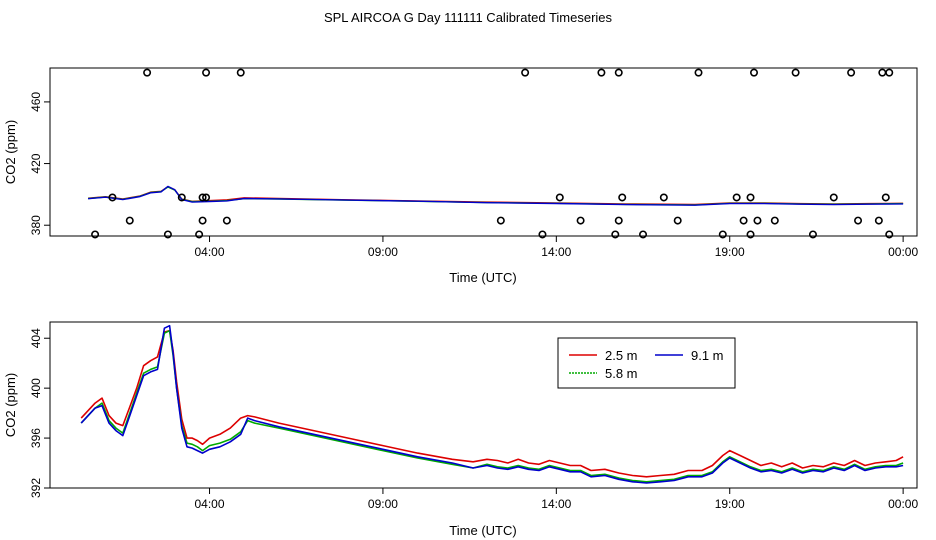  Describe the element at coordinates (36, 102) in the screenshot. I see `y-tick-label: 460` at that location.